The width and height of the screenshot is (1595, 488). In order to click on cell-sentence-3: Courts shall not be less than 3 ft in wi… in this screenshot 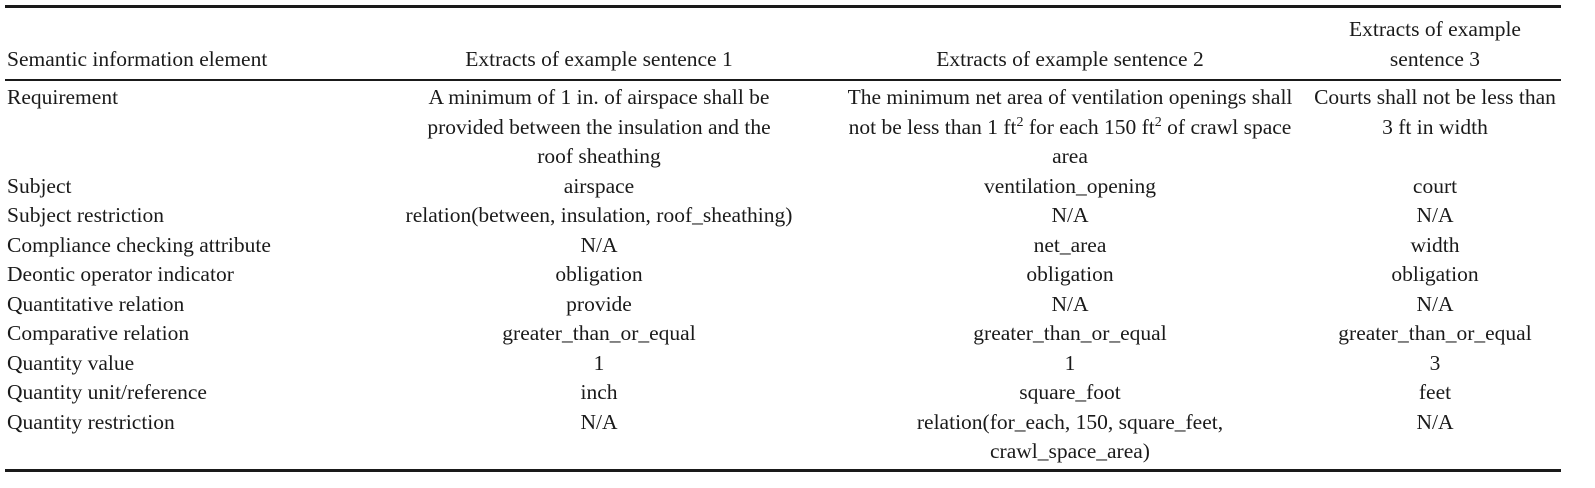, I will do `click(1435, 112)`.